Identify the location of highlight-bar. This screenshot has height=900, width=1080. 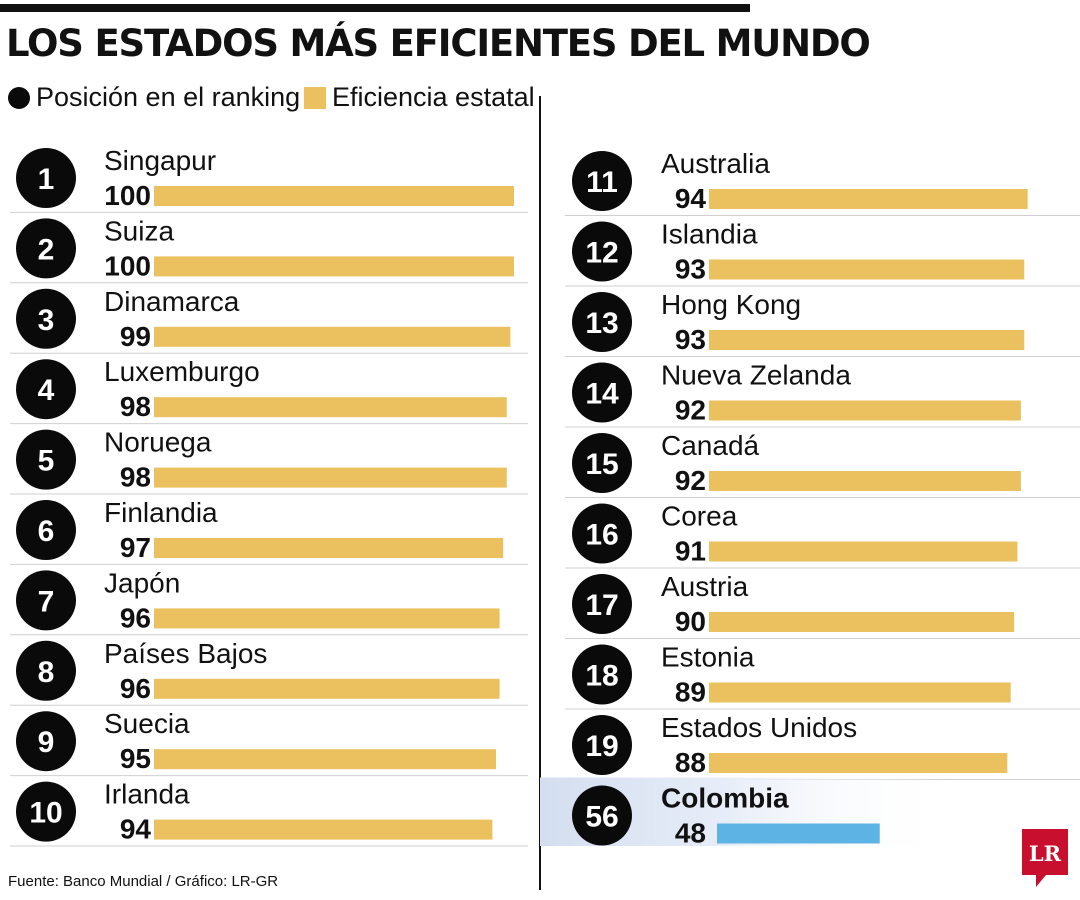
(798, 833).